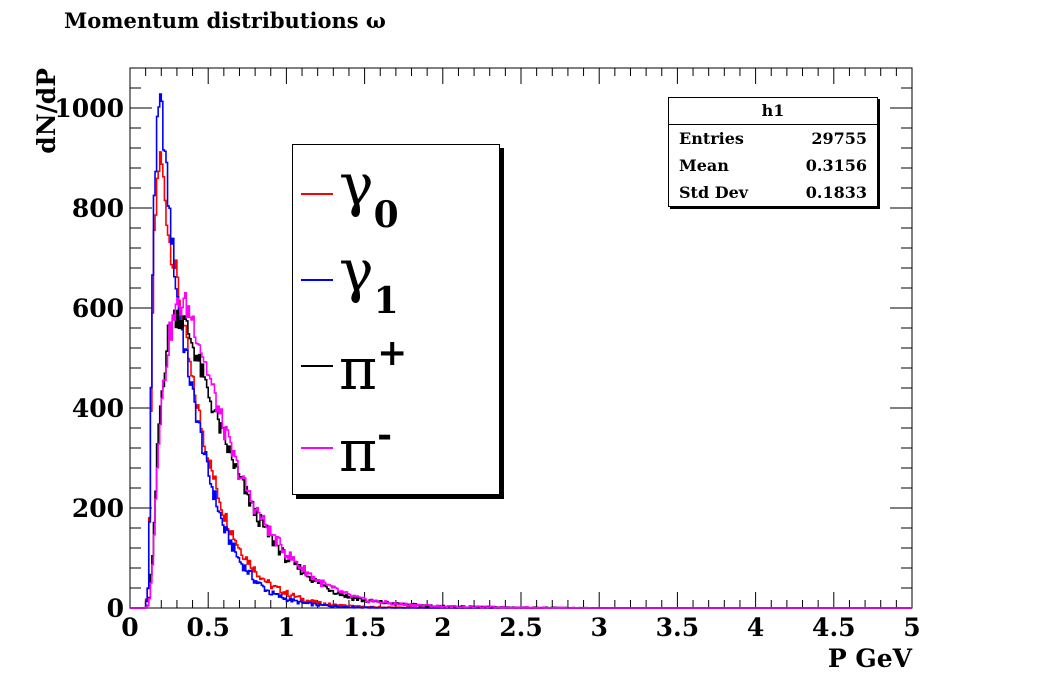  I want to click on stats-mean-value: 0.3156, so click(836, 165).